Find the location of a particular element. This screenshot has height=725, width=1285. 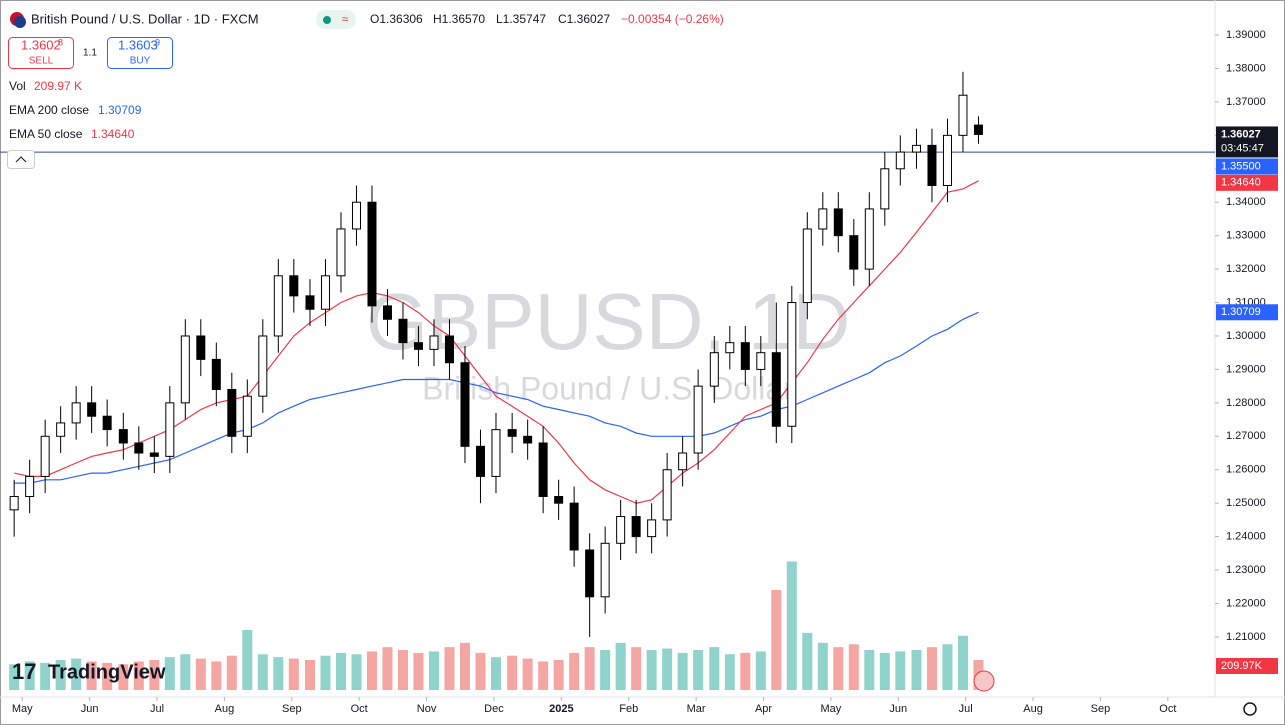

y-tick-label: 1.34000 is located at coordinates (1246, 202).